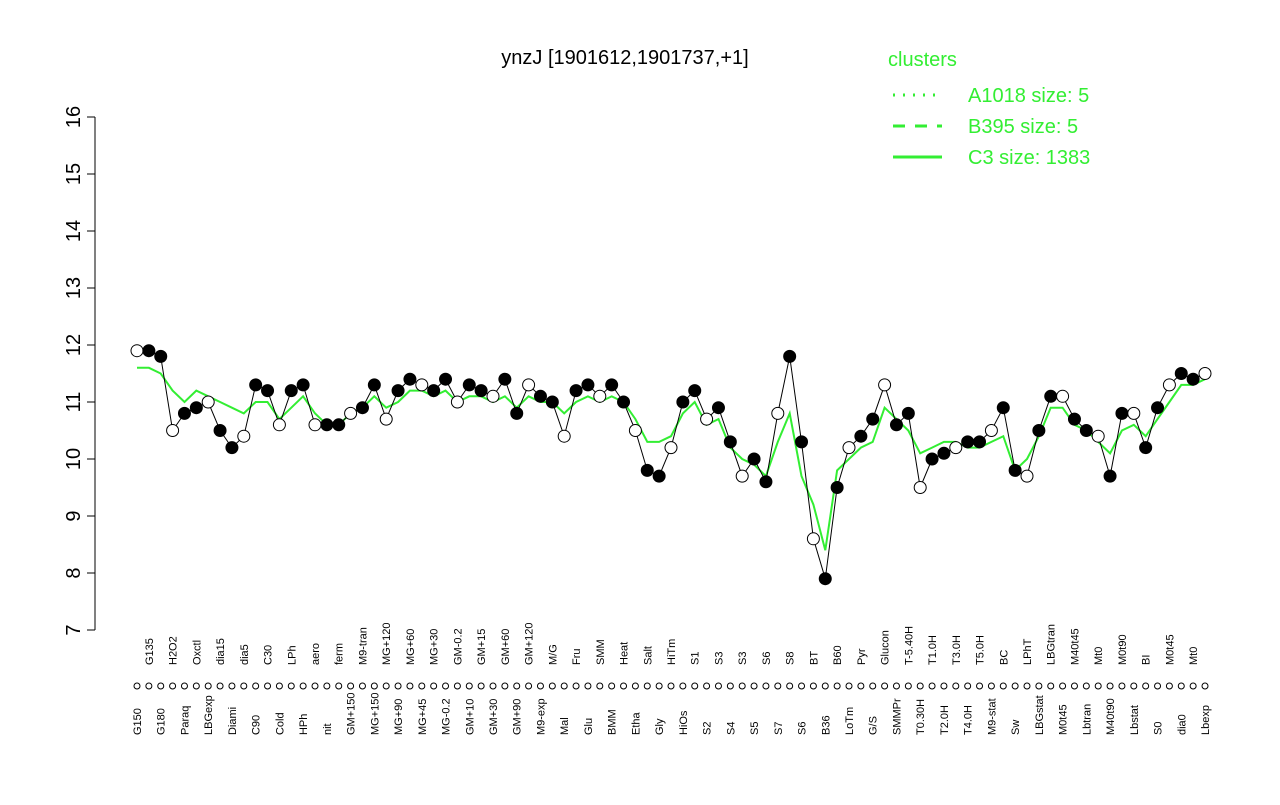 Image resolution: width=1280 pixels, height=805 pixels. I want to click on x-tick-label: HiTm, so click(672, 652).